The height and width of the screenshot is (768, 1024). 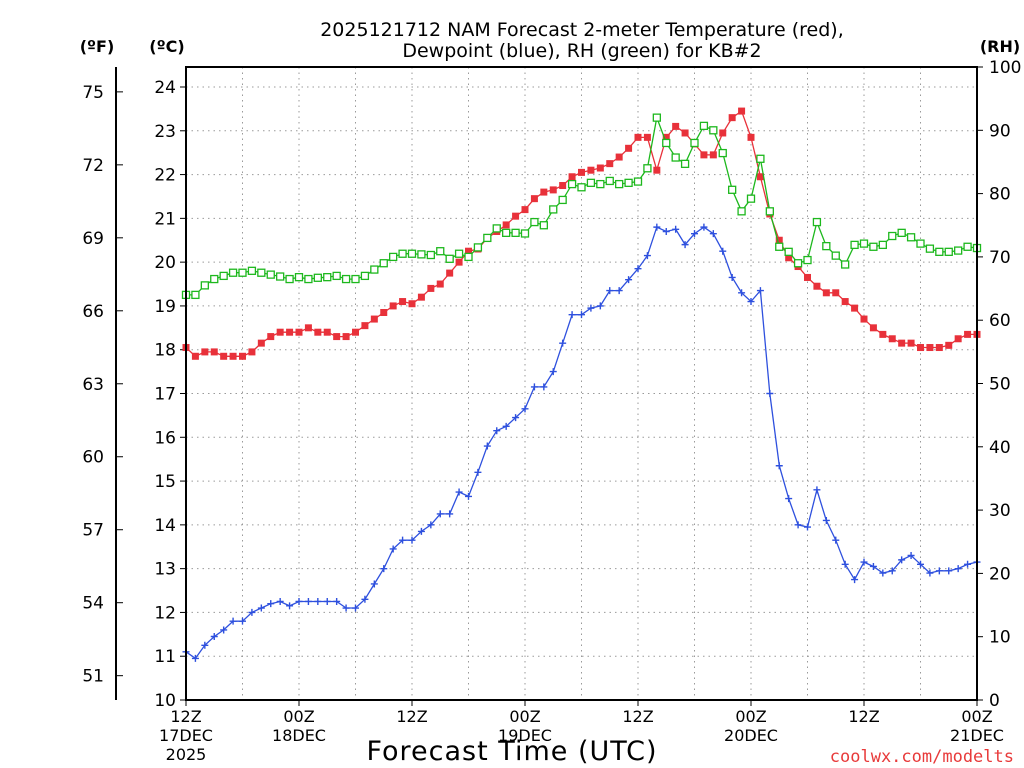 What do you see at coordinates (1000, 574) in the screenshot?
I see `rh-tick-label: 20` at bounding box center [1000, 574].